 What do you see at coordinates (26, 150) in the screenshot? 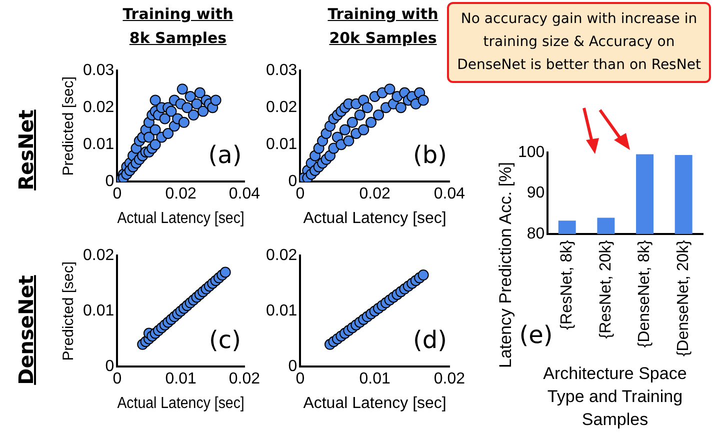
I see `text: ResNet` at bounding box center [26, 150].